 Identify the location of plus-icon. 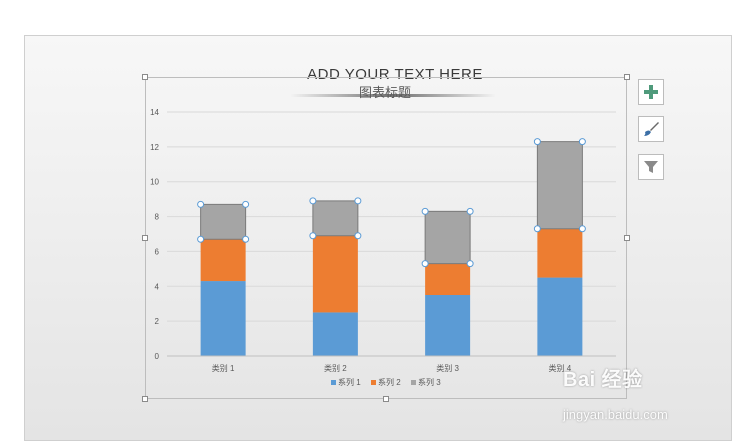
(651, 92).